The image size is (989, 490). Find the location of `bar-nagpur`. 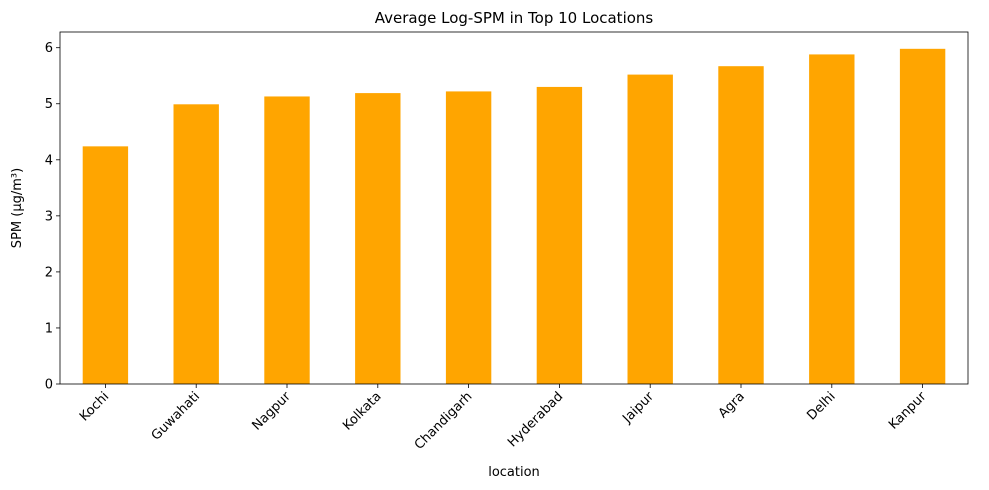

bar-nagpur is located at coordinates (287, 240).